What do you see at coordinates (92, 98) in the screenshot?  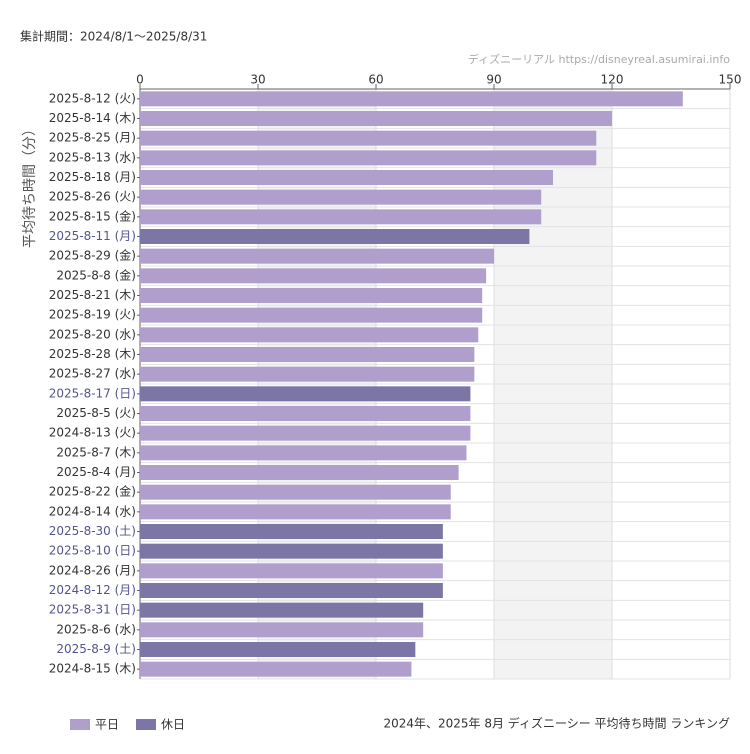 I see `y-tick-label: 2025-8-12 (火)` at bounding box center [92, 98].